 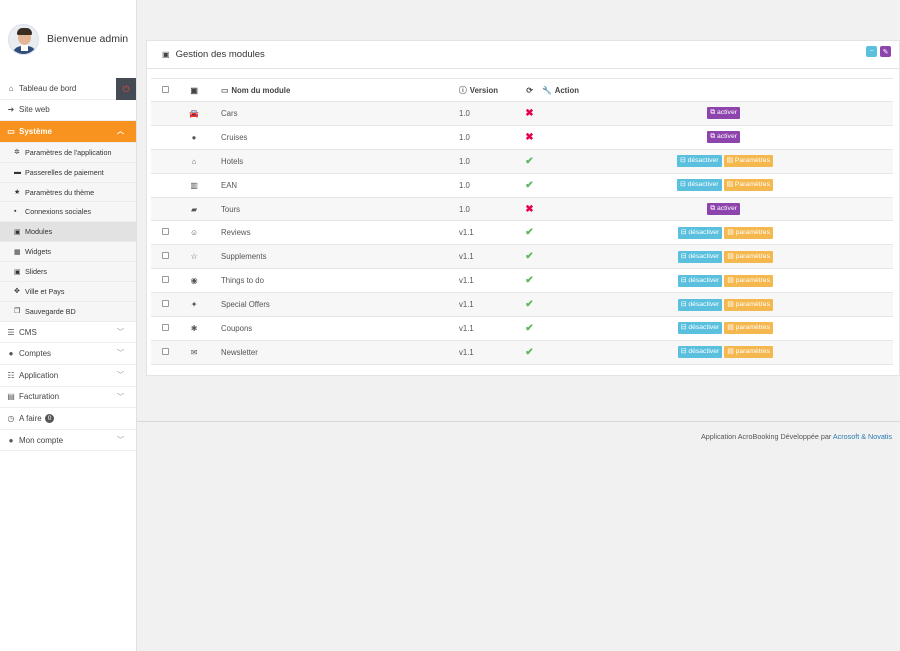 What do you see at coordinates (15, 212) in the screenshot?
I see `share-icon: ▪` at bounding box center [15, 212].